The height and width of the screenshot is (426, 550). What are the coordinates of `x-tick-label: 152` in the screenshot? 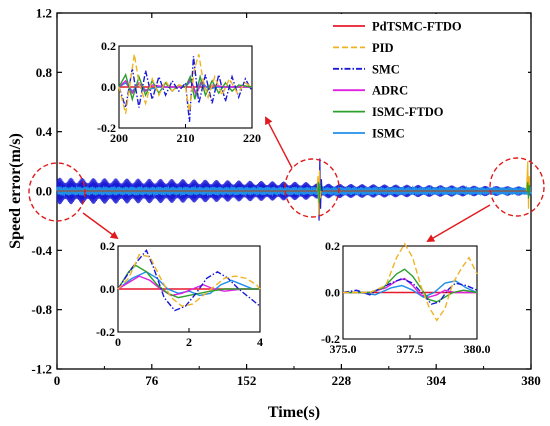 It's located at (247, 380).